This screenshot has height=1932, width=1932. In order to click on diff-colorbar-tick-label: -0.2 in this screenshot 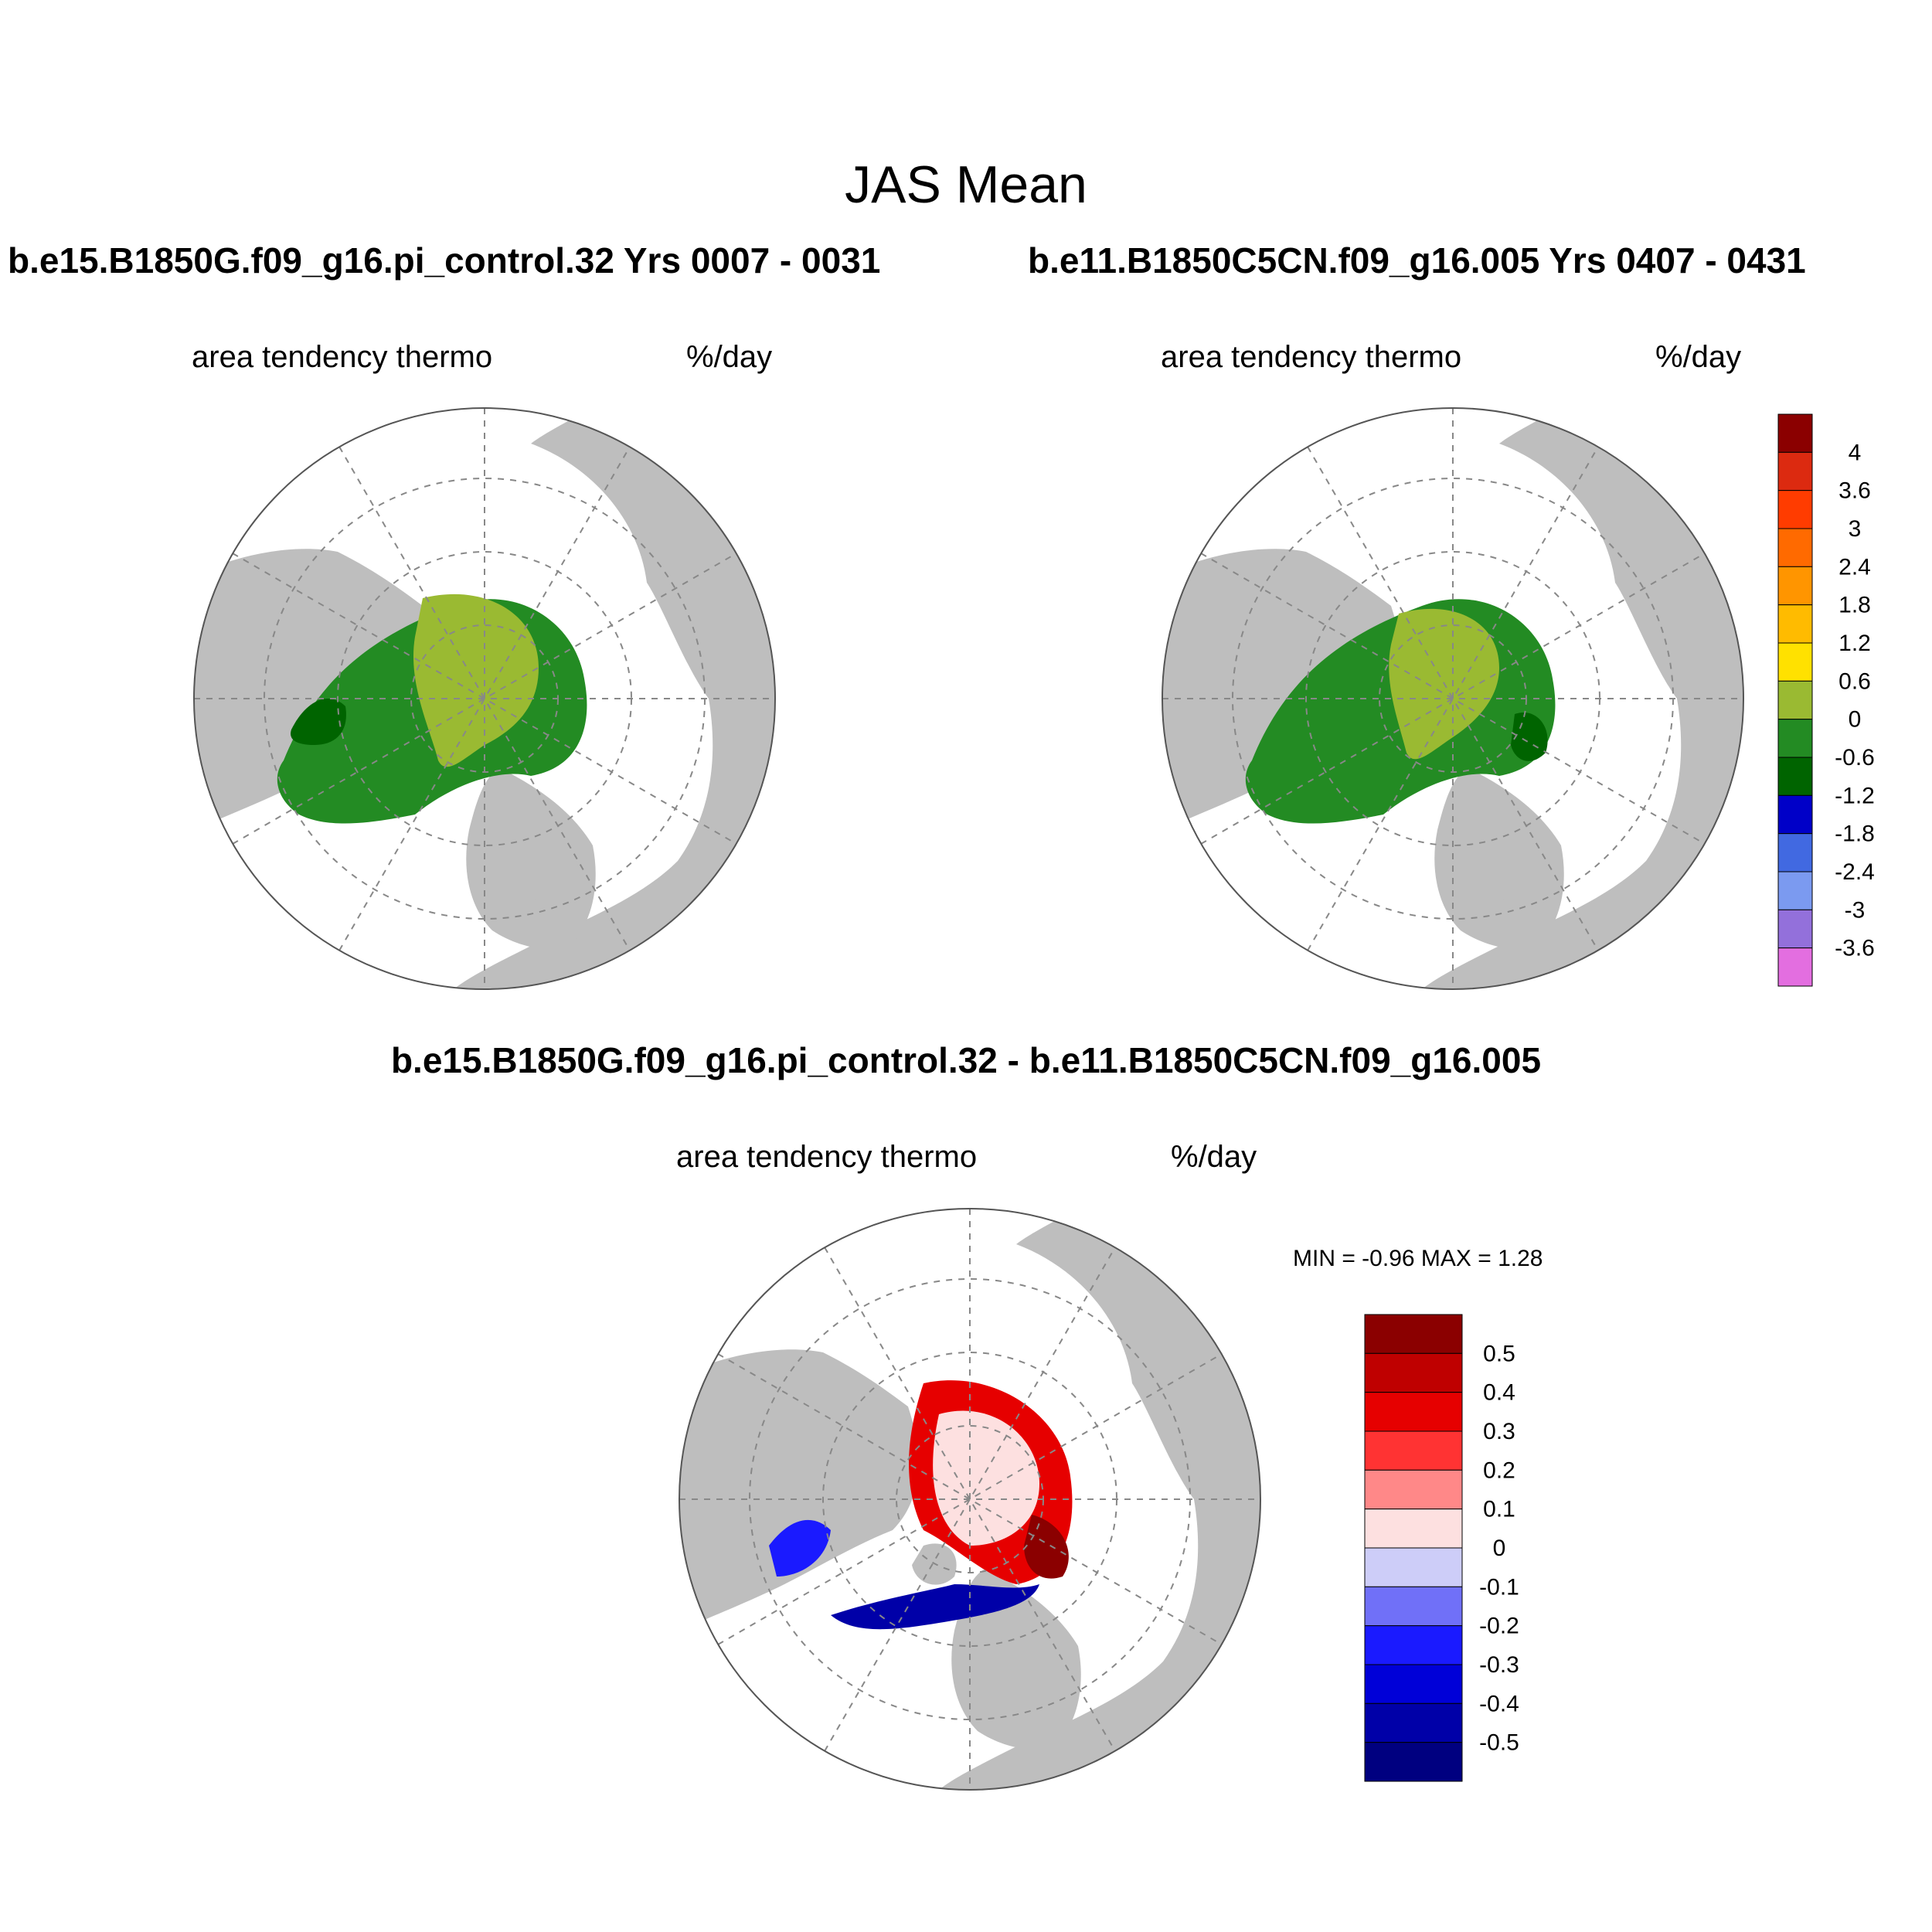, I will do `click(1499, 1627)`.